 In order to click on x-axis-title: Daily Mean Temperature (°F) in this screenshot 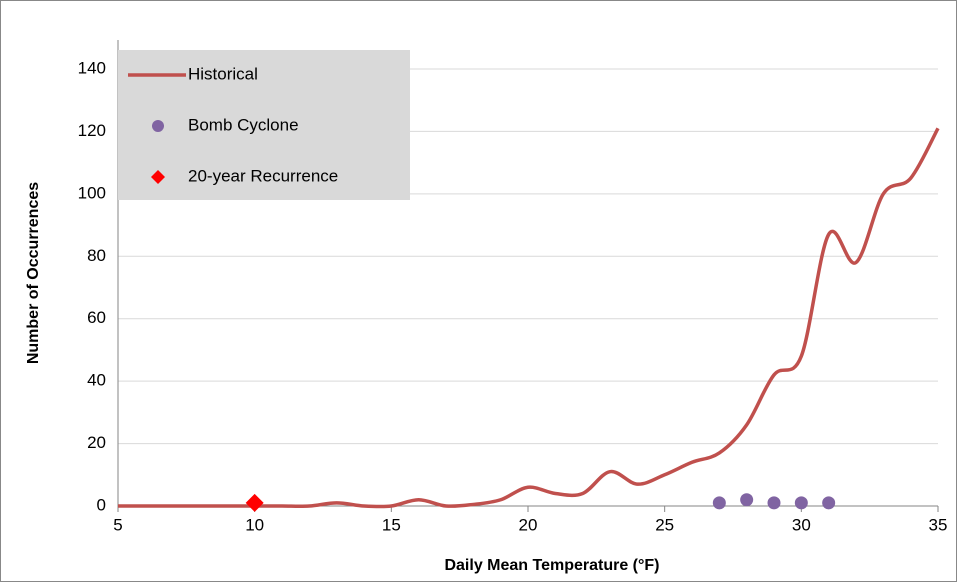, I will do `click(551, 565)`.